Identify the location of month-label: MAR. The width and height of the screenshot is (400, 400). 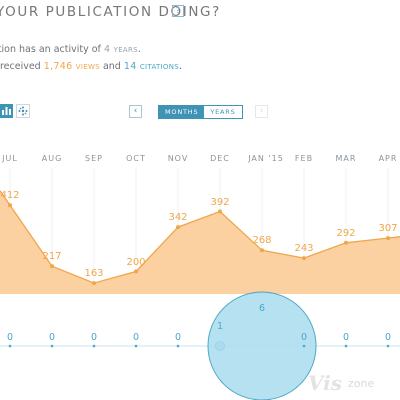
(346, 158).